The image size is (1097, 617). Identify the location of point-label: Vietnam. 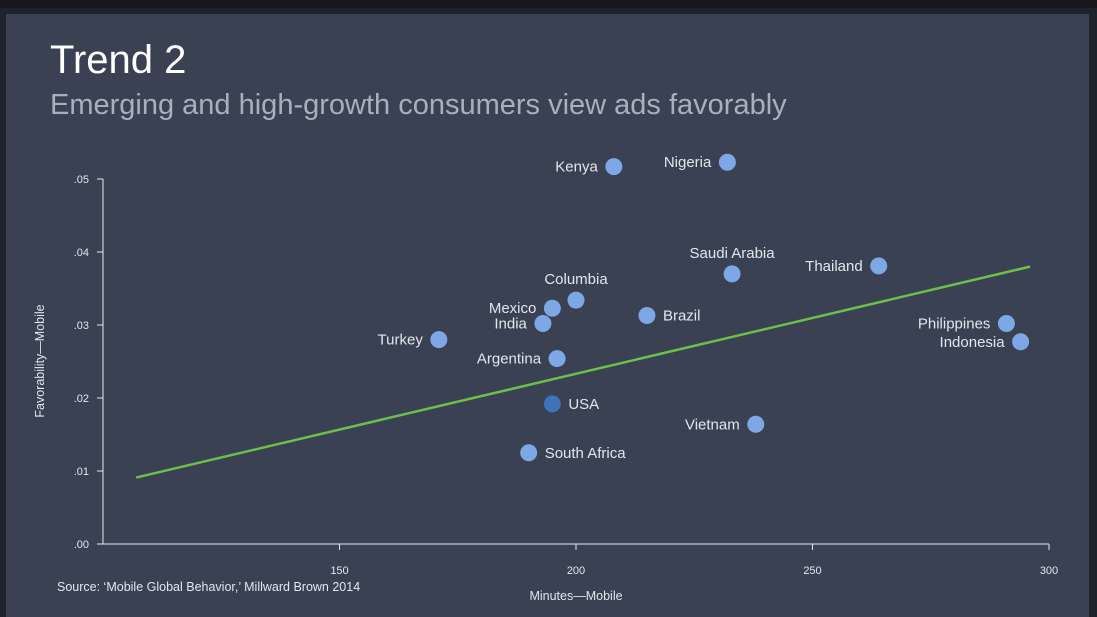
(712, 424).